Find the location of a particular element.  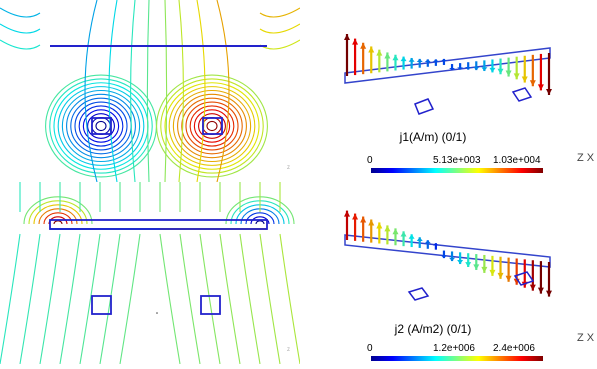

lower-plate is located at coordinates (158, 224).